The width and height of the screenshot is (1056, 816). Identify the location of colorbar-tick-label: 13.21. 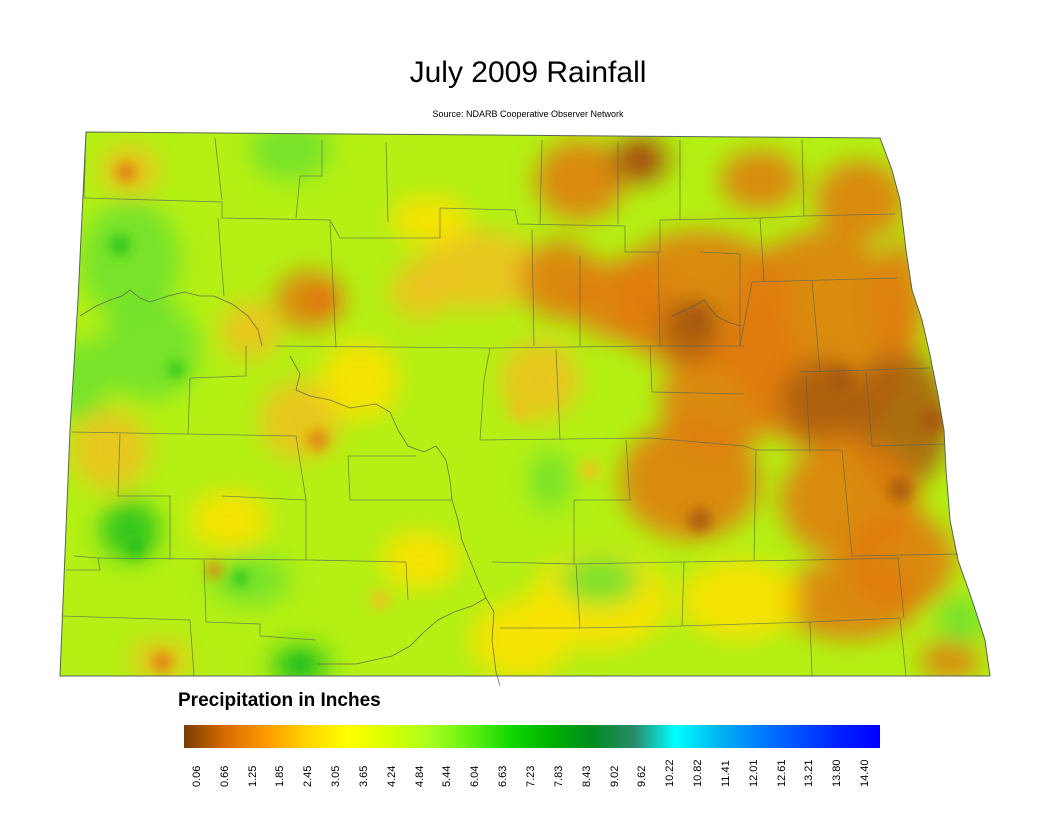
(809, 773).